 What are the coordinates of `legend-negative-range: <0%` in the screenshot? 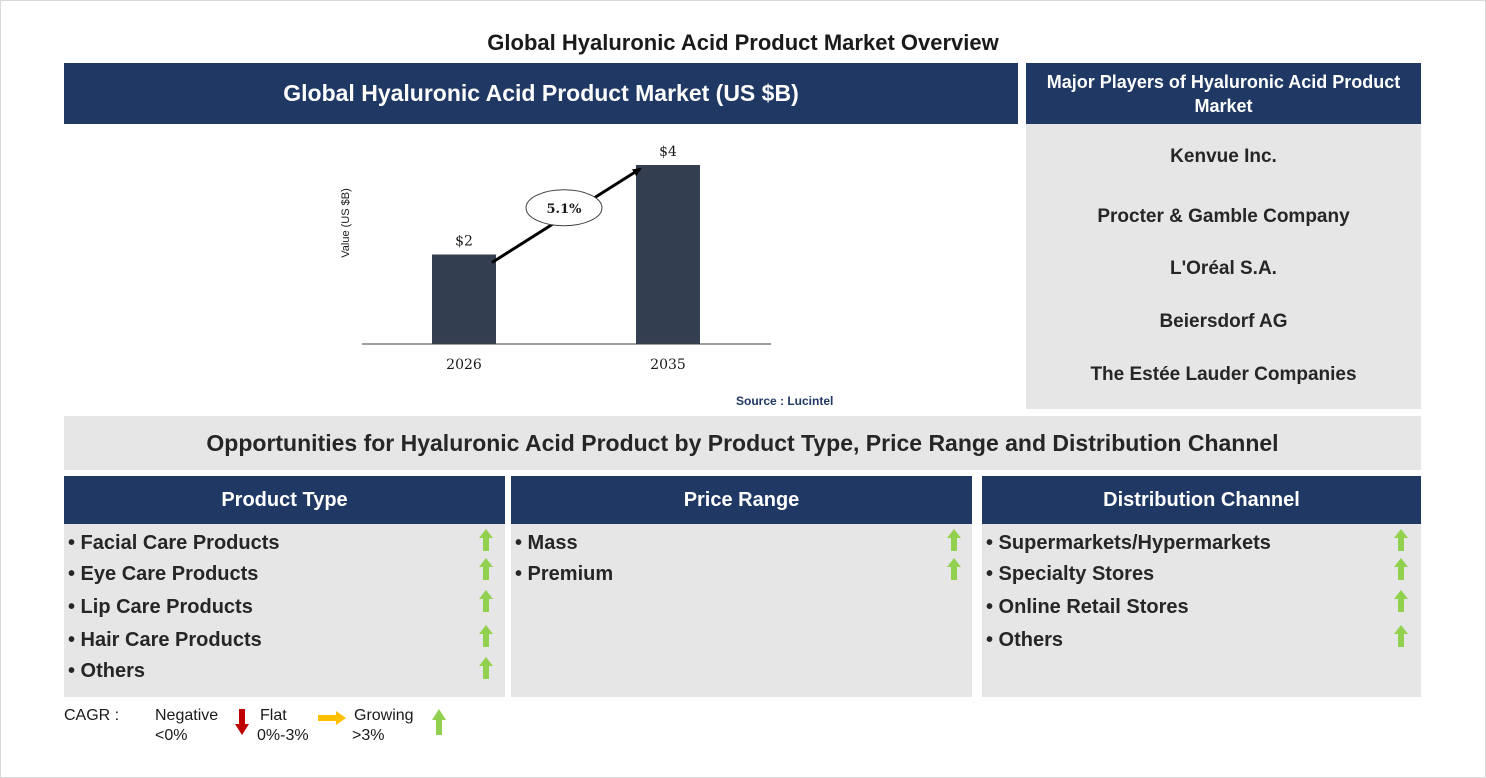 It's located at (171, 735).